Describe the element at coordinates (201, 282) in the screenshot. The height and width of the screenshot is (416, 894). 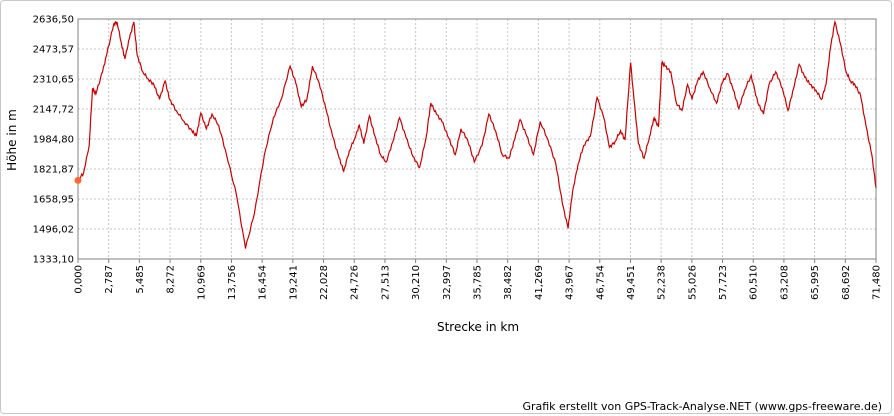
I see `x-tick-label: 10,969` at that location.